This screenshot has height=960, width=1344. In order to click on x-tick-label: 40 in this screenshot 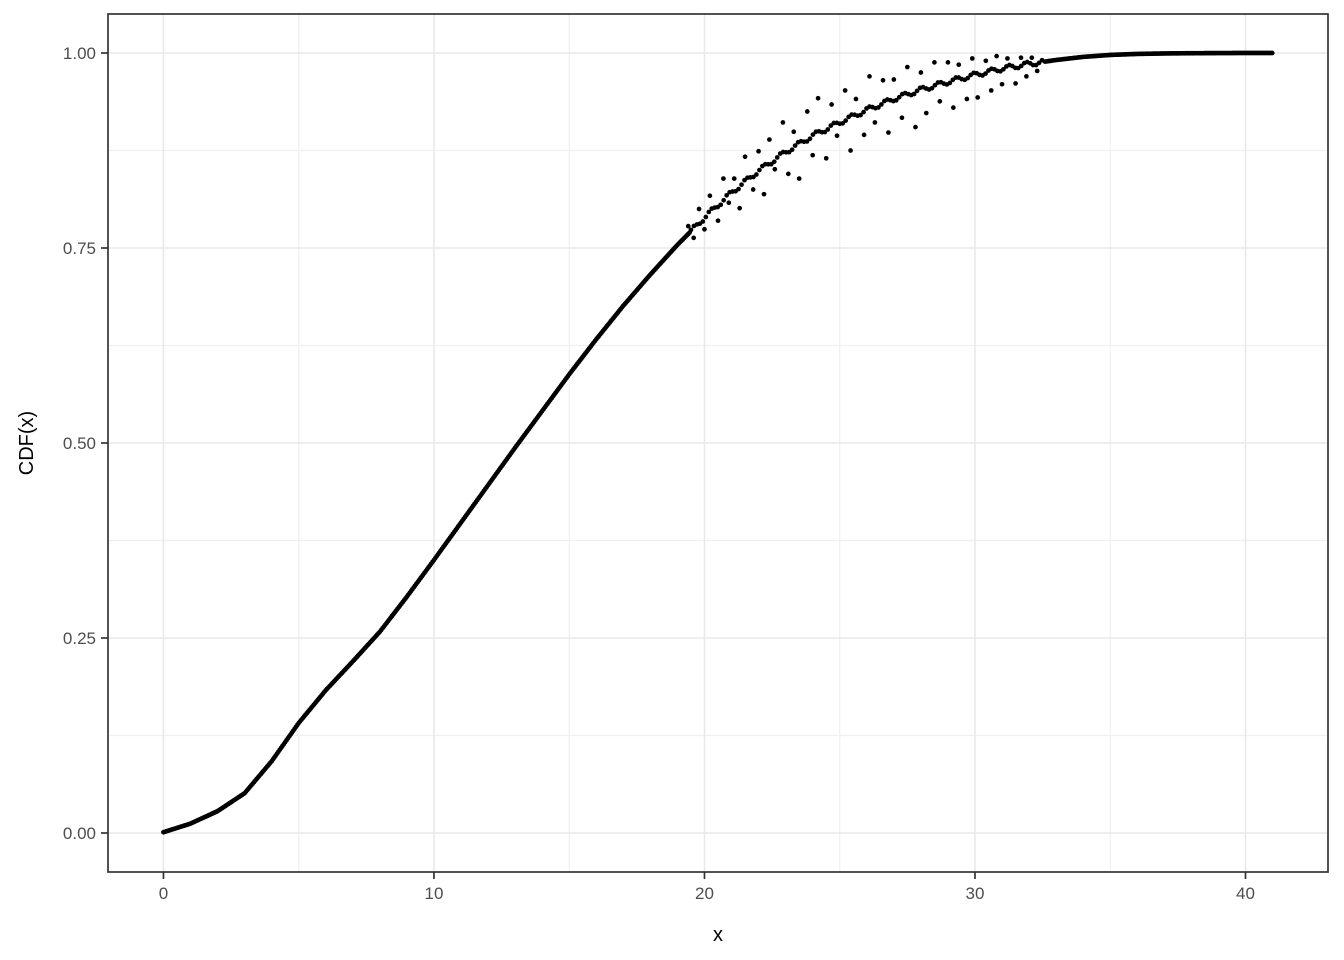, I will do `click(1245, 893)`.